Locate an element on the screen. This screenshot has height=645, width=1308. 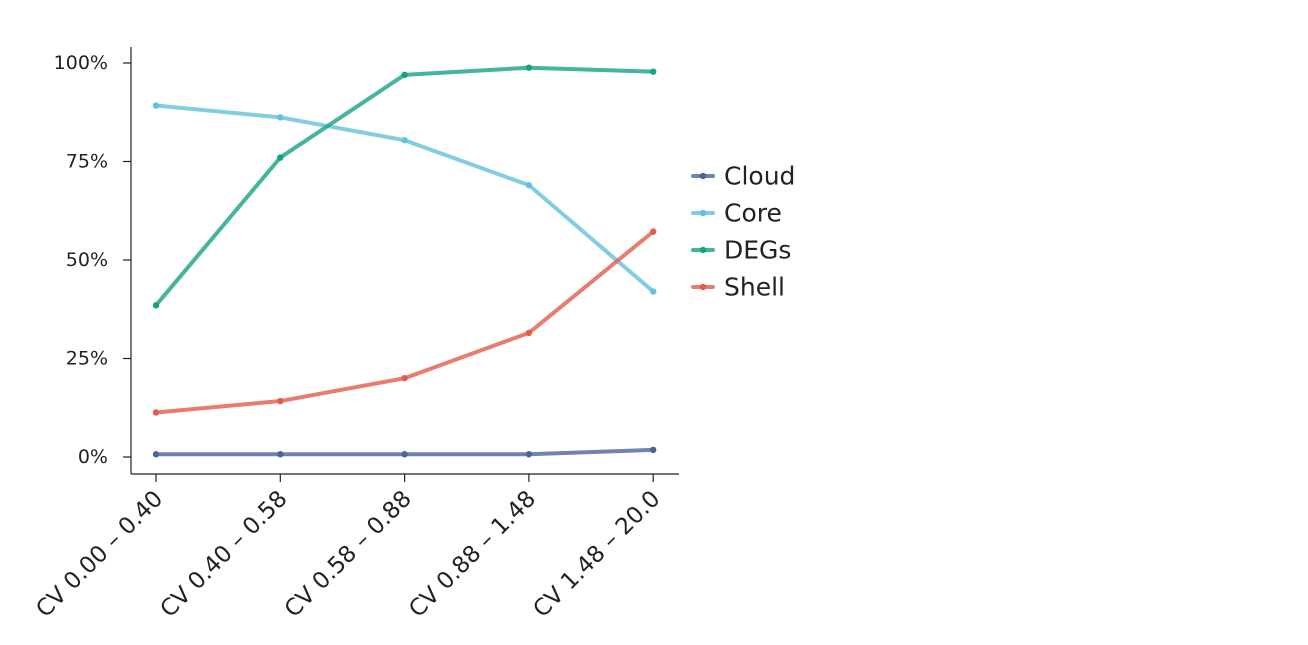
x-tick-label: CV 0.40 – 0.58 is located at coordinates (224, 554).